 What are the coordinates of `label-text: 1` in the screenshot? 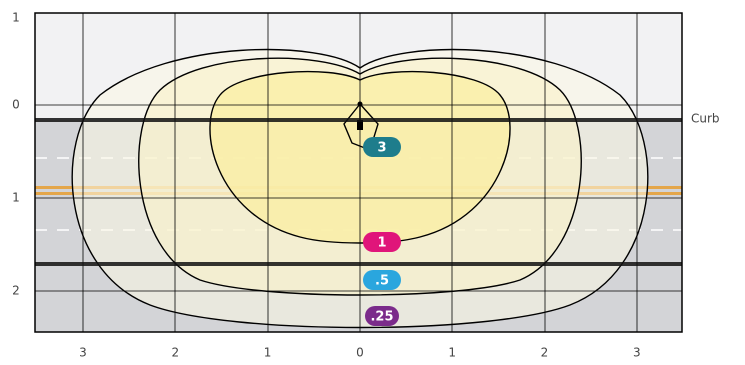 It's located at (381, 243).